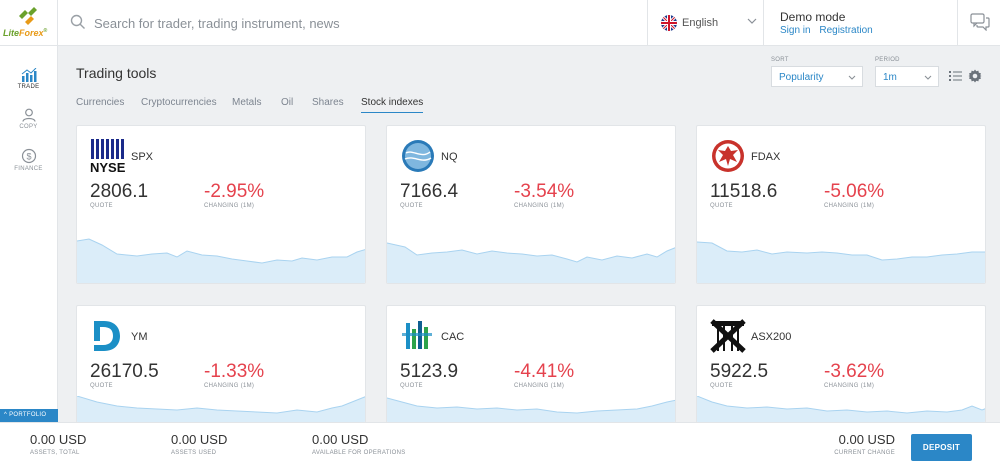 This screenshot has width=1000, height=469. I want to click on current-change-value: 0.00 USD, so click(866, 439).